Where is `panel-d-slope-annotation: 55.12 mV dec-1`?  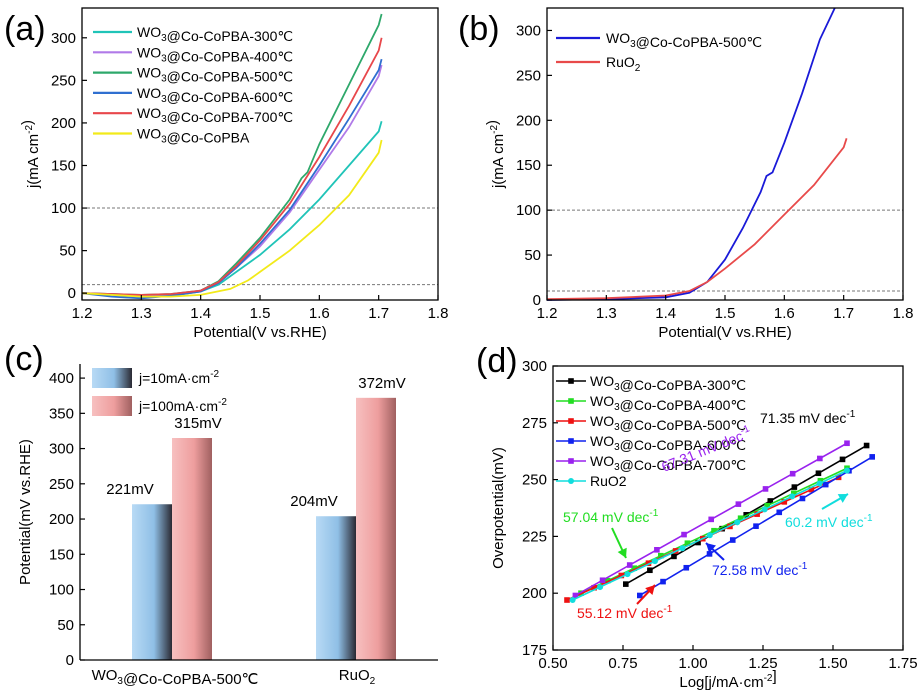 panel-d-slope-annotation: 55.12 mV dec-1 is located at coordinates (625, 612).